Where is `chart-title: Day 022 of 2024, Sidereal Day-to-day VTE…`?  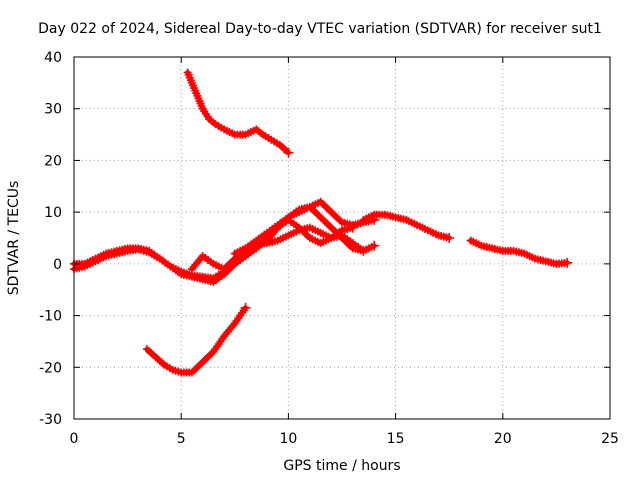
chart-title: Day 022 of 2024, Sidereal Day-to-day VTE… is located at coordinates (320, 29).